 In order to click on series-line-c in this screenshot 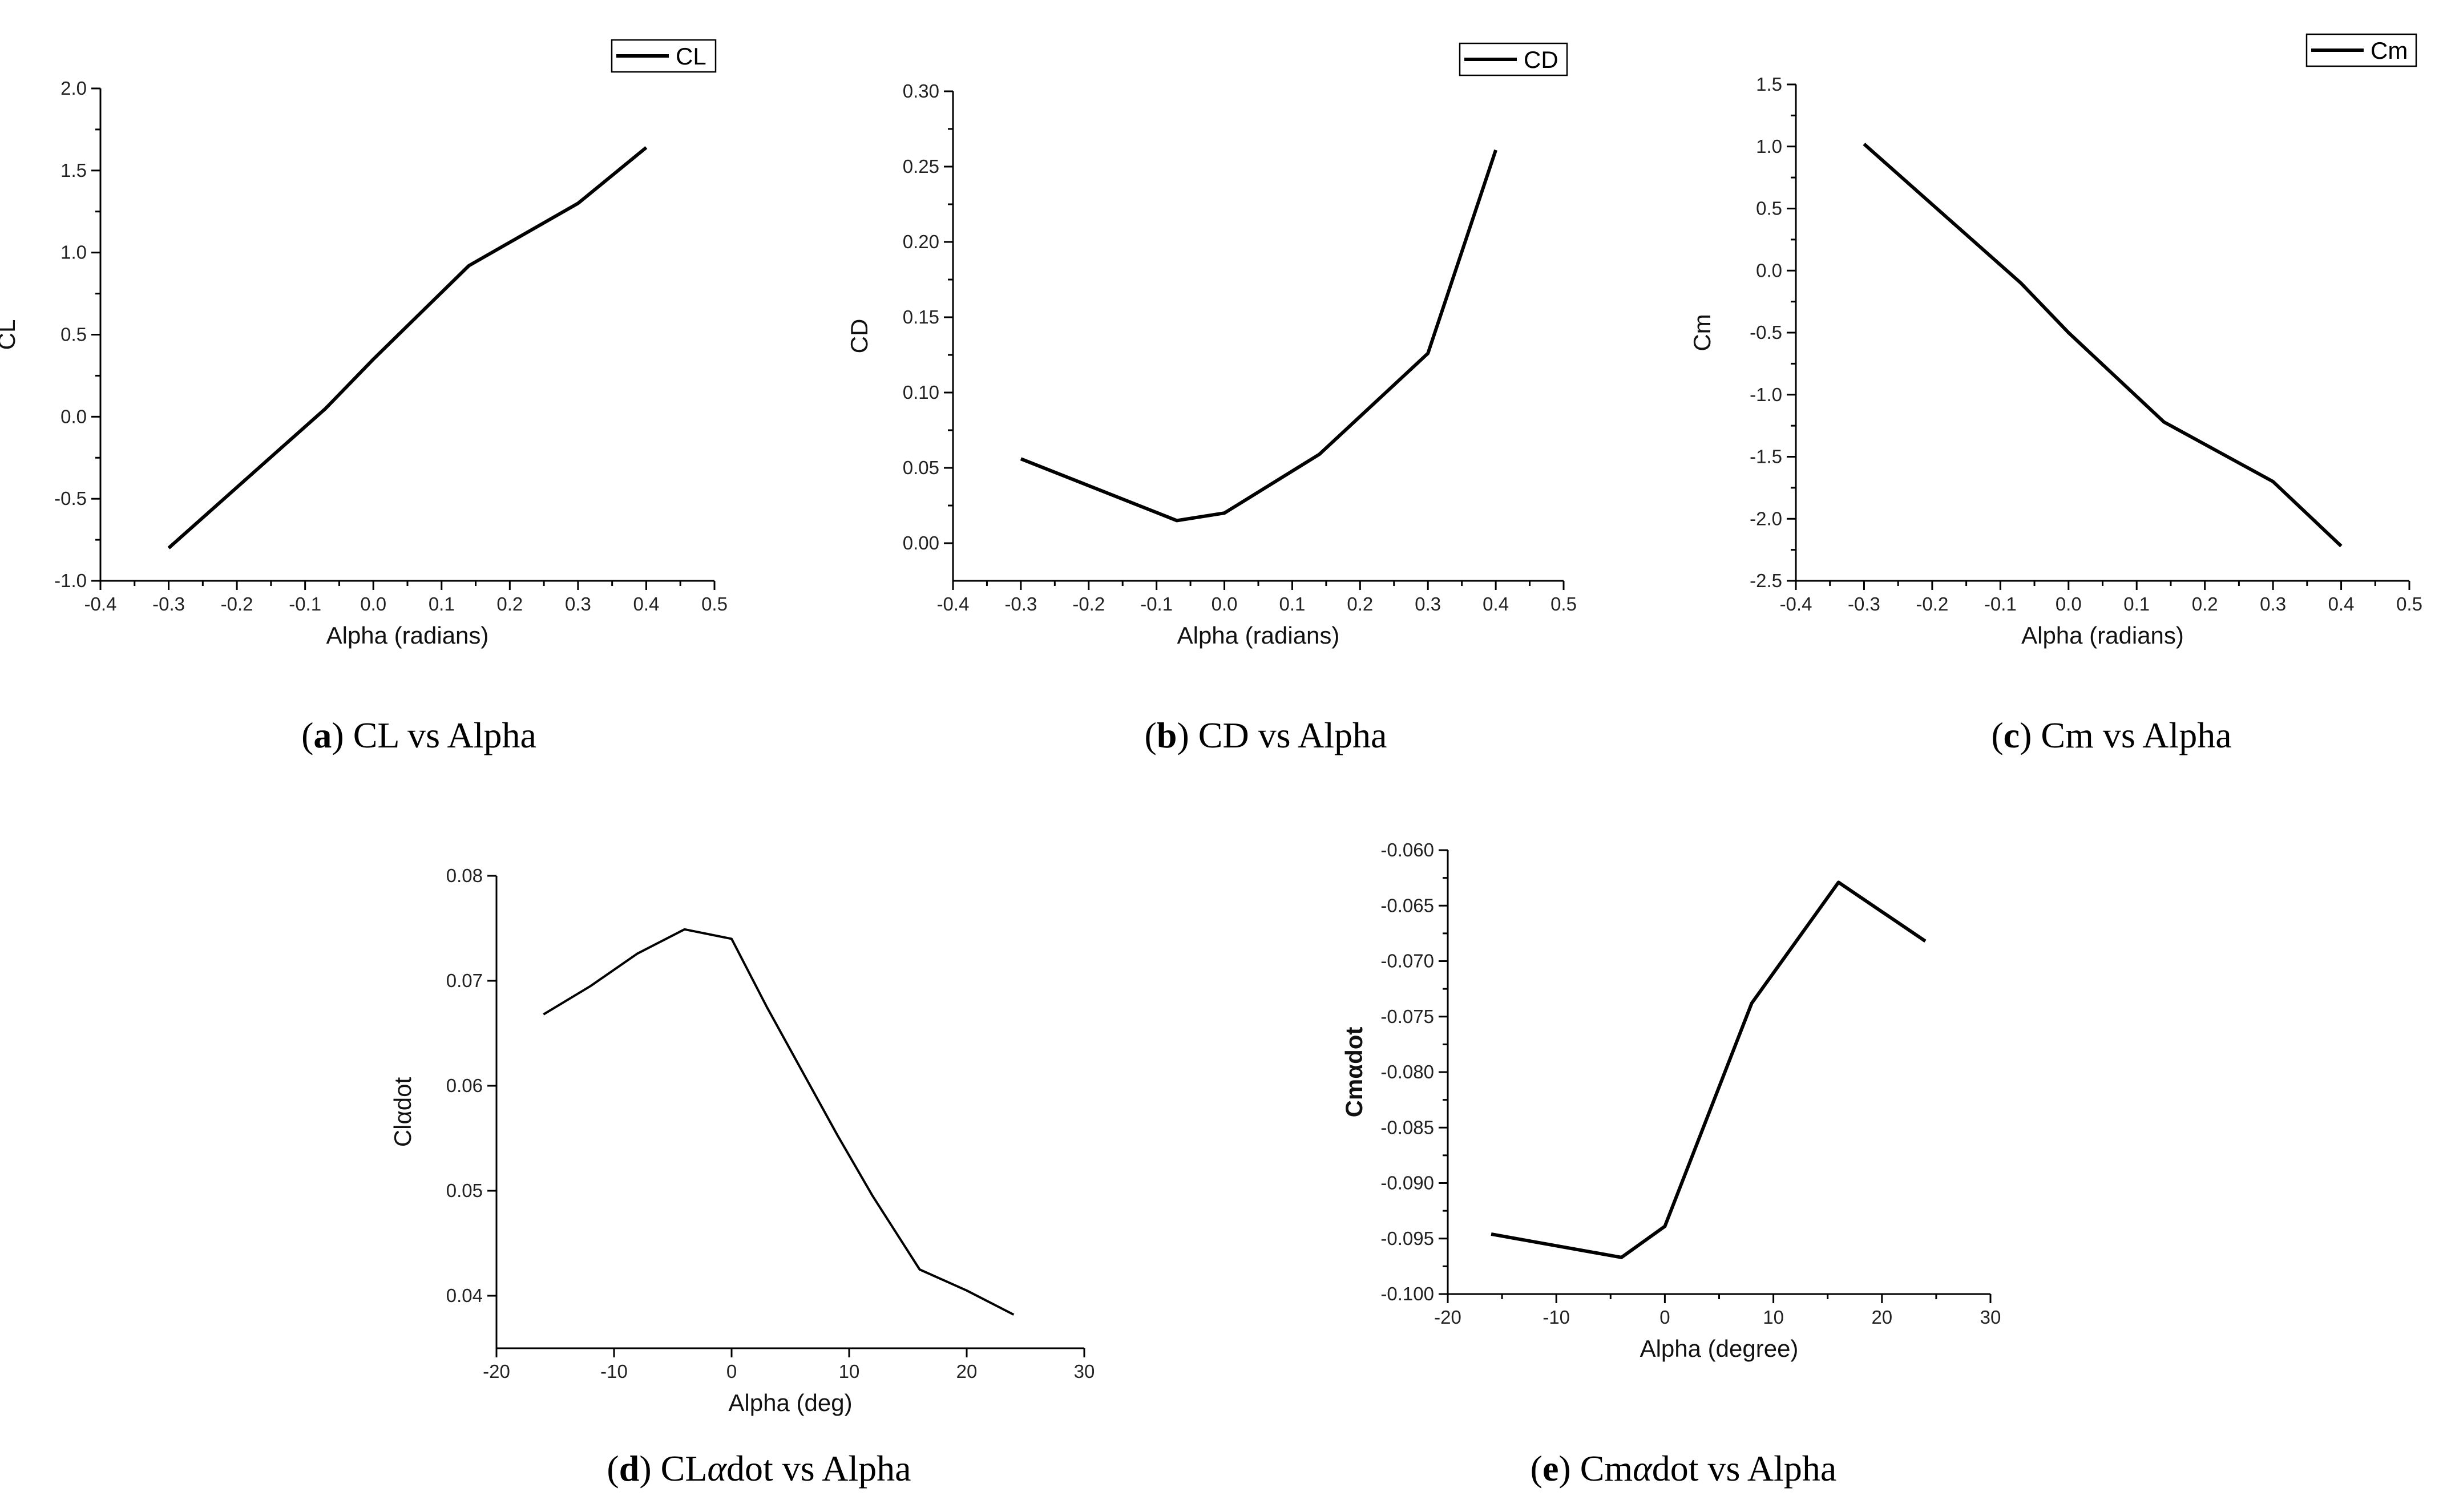, I will do `click(2103, 345)`.